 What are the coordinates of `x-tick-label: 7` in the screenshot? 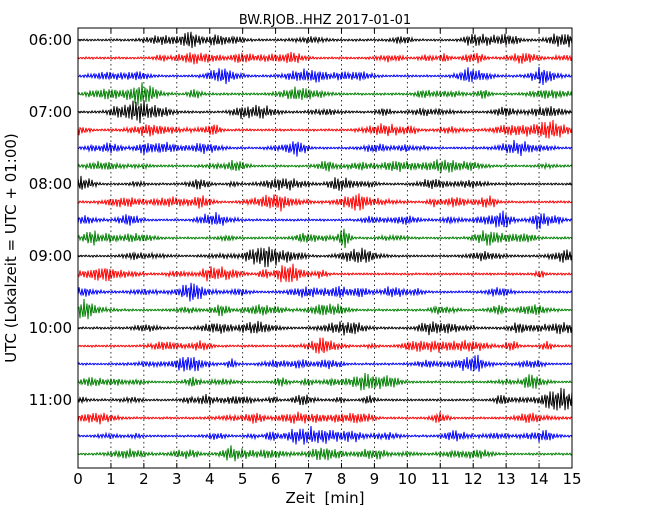 It's located at (309, 479).